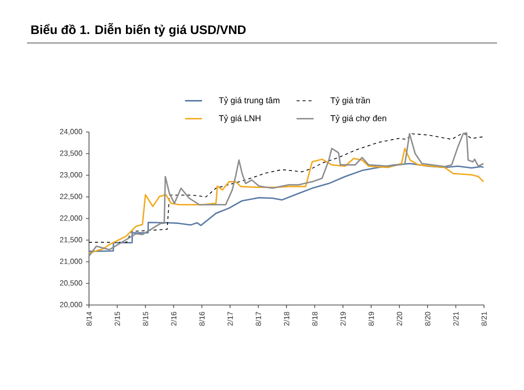 The image size is (524, 390). What do you see at coordinates (350, 101) in the screenshot?
I see `legend-label: Tỷ giá trần` at bounding box center [350, 101].